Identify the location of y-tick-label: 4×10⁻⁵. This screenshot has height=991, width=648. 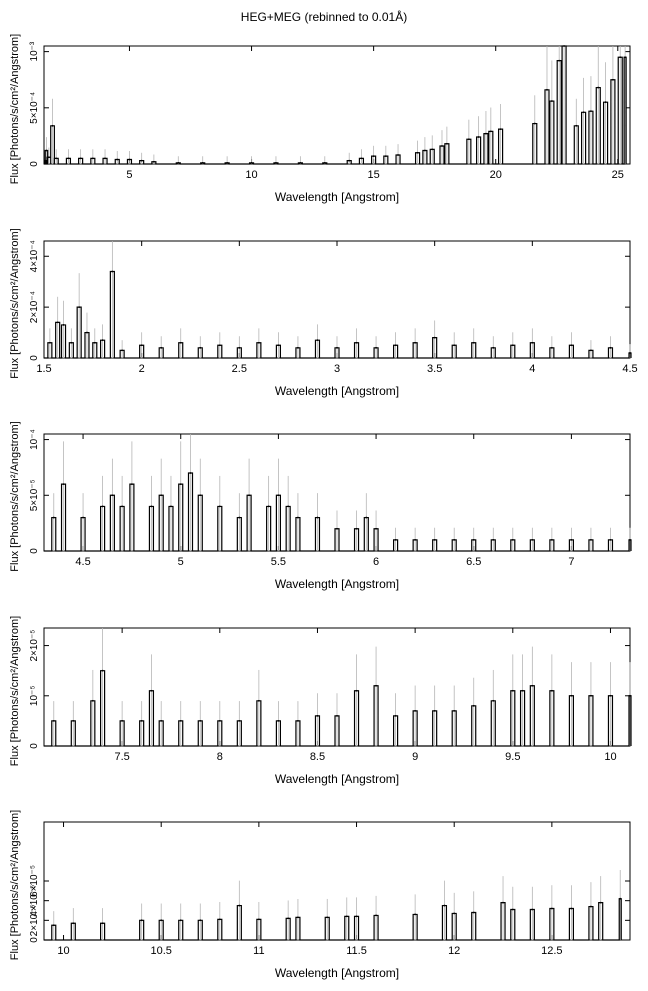
(34, 901).